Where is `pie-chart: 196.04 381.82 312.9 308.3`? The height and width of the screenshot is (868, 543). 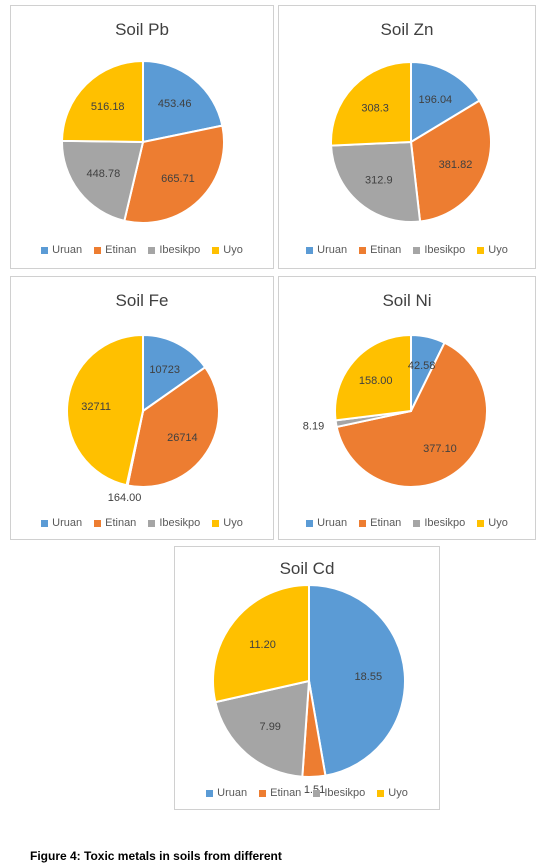 pie-chart: 196.04 381.82 312.9 308.3 is located at coordinates (411, 141).